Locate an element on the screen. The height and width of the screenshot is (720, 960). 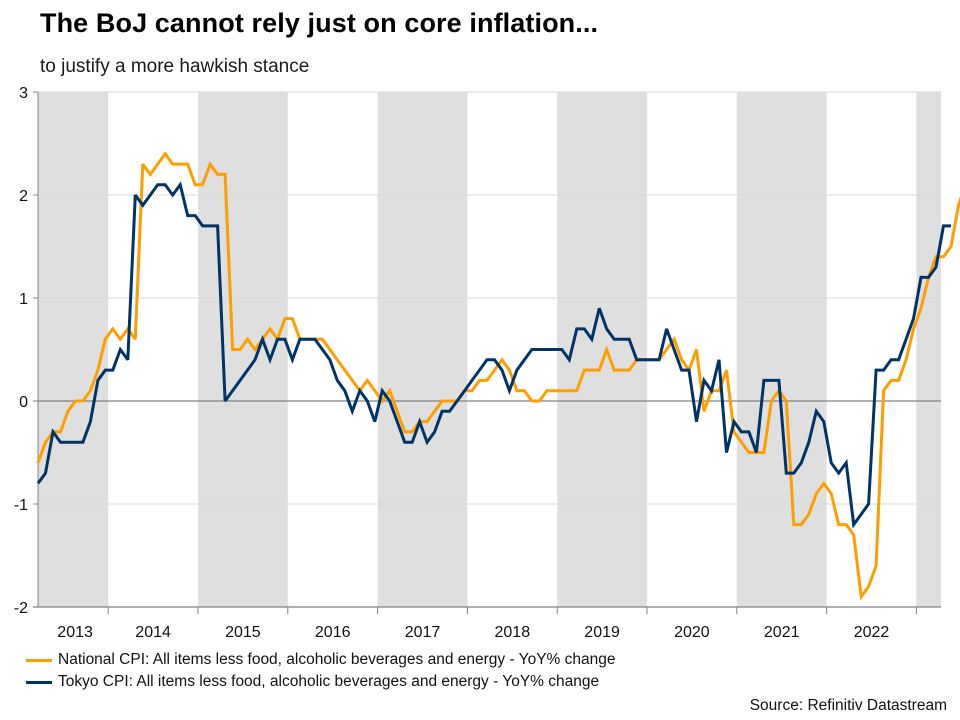
year-band-2021 is located at coordinates (781, 349).